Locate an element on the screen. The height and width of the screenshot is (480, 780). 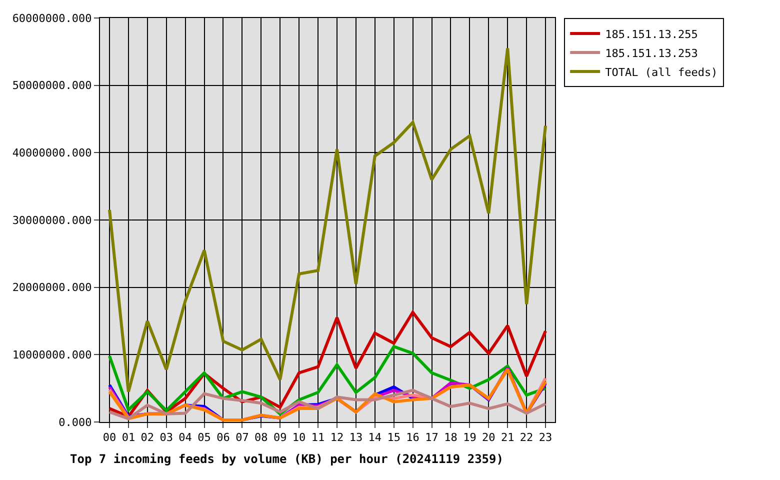
x-tick-label: 17 is located at coordinates (431, 437).